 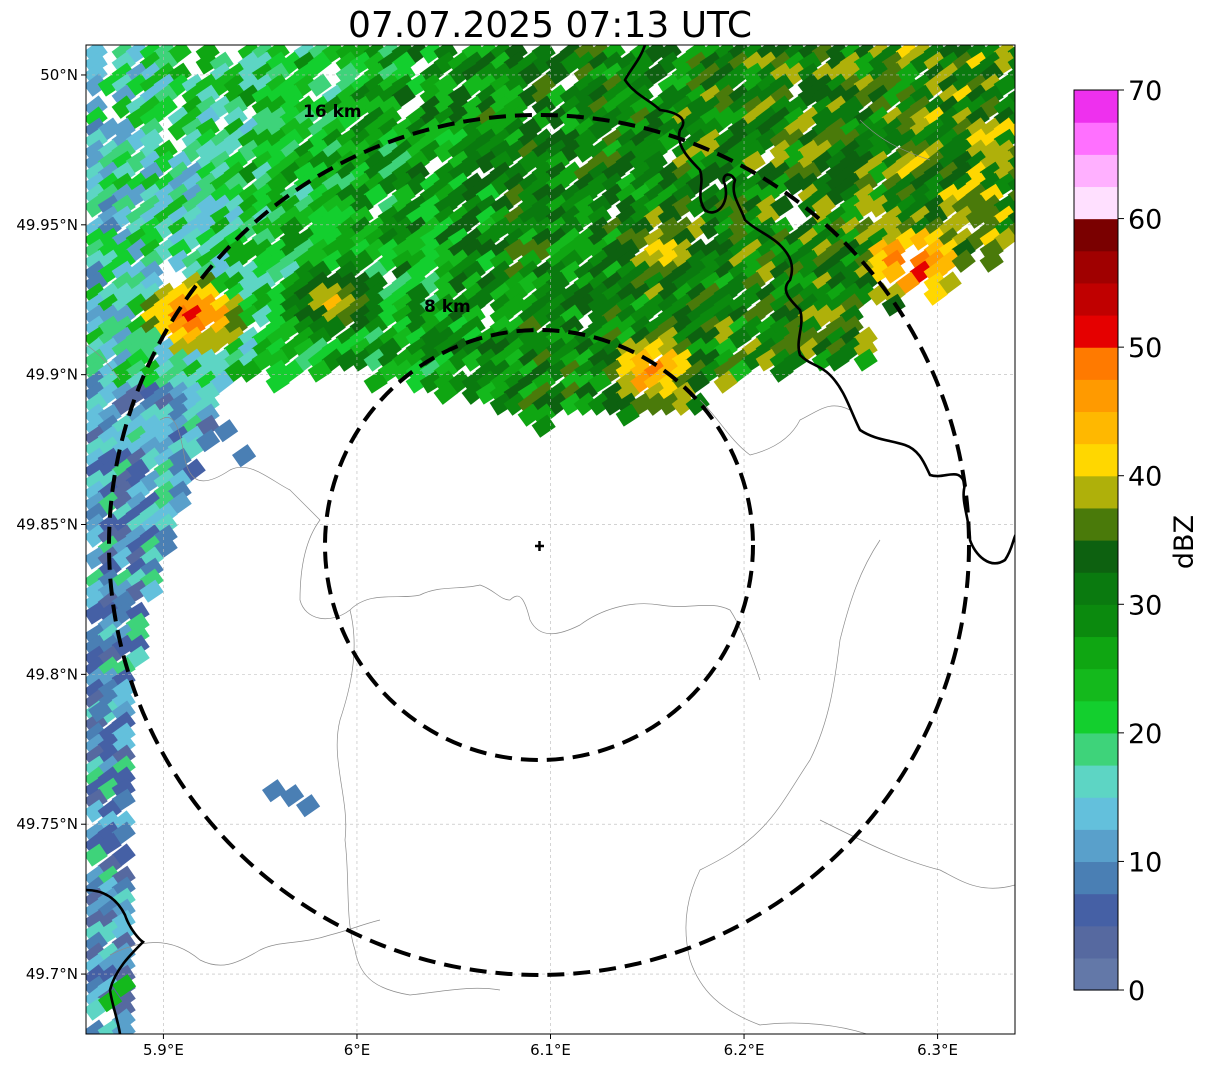 What do you see at coordinates (447, 307) in the screenshot?
I see `range-ring-label-8km: 8 km` at bounding box center [447, 307].